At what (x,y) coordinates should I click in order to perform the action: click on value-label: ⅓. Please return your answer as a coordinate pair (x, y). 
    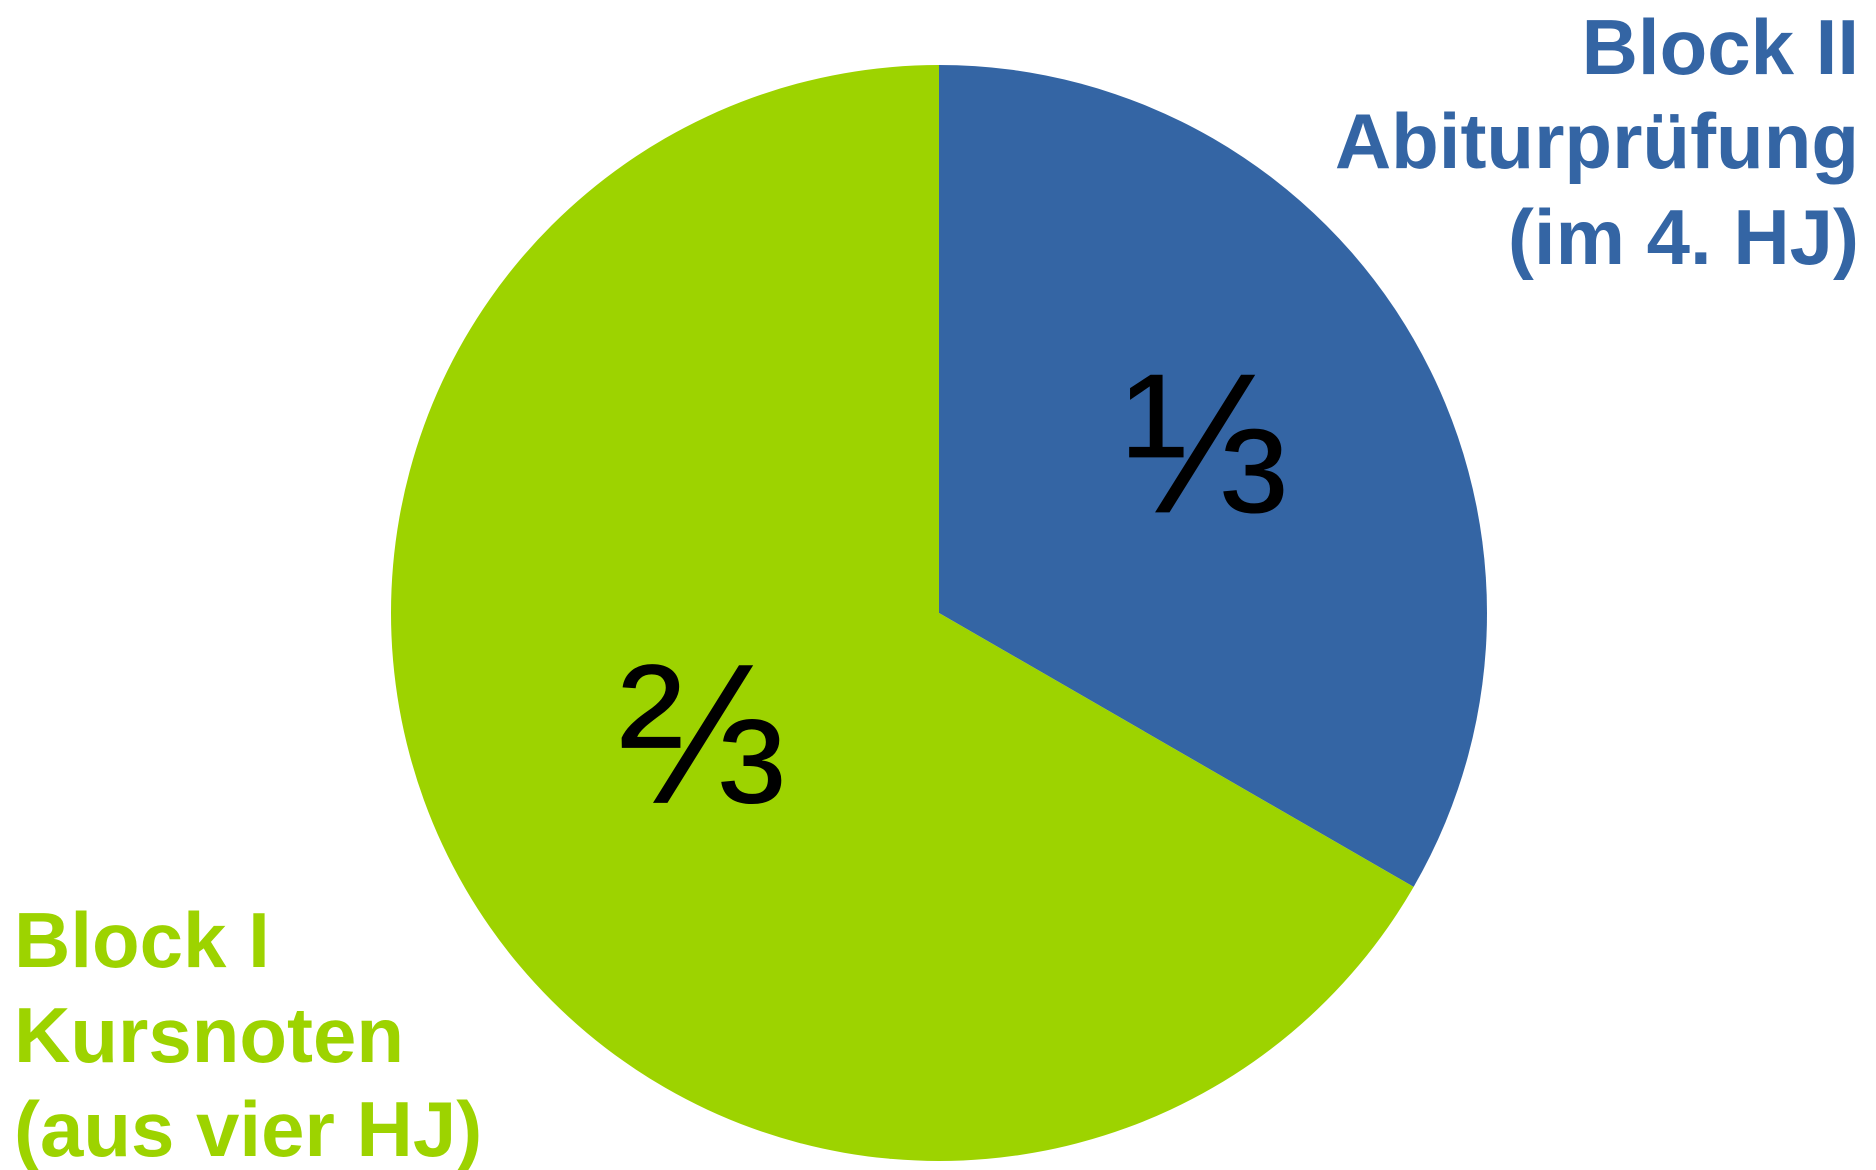
    Looking at the image, I should click on (1204, 443).